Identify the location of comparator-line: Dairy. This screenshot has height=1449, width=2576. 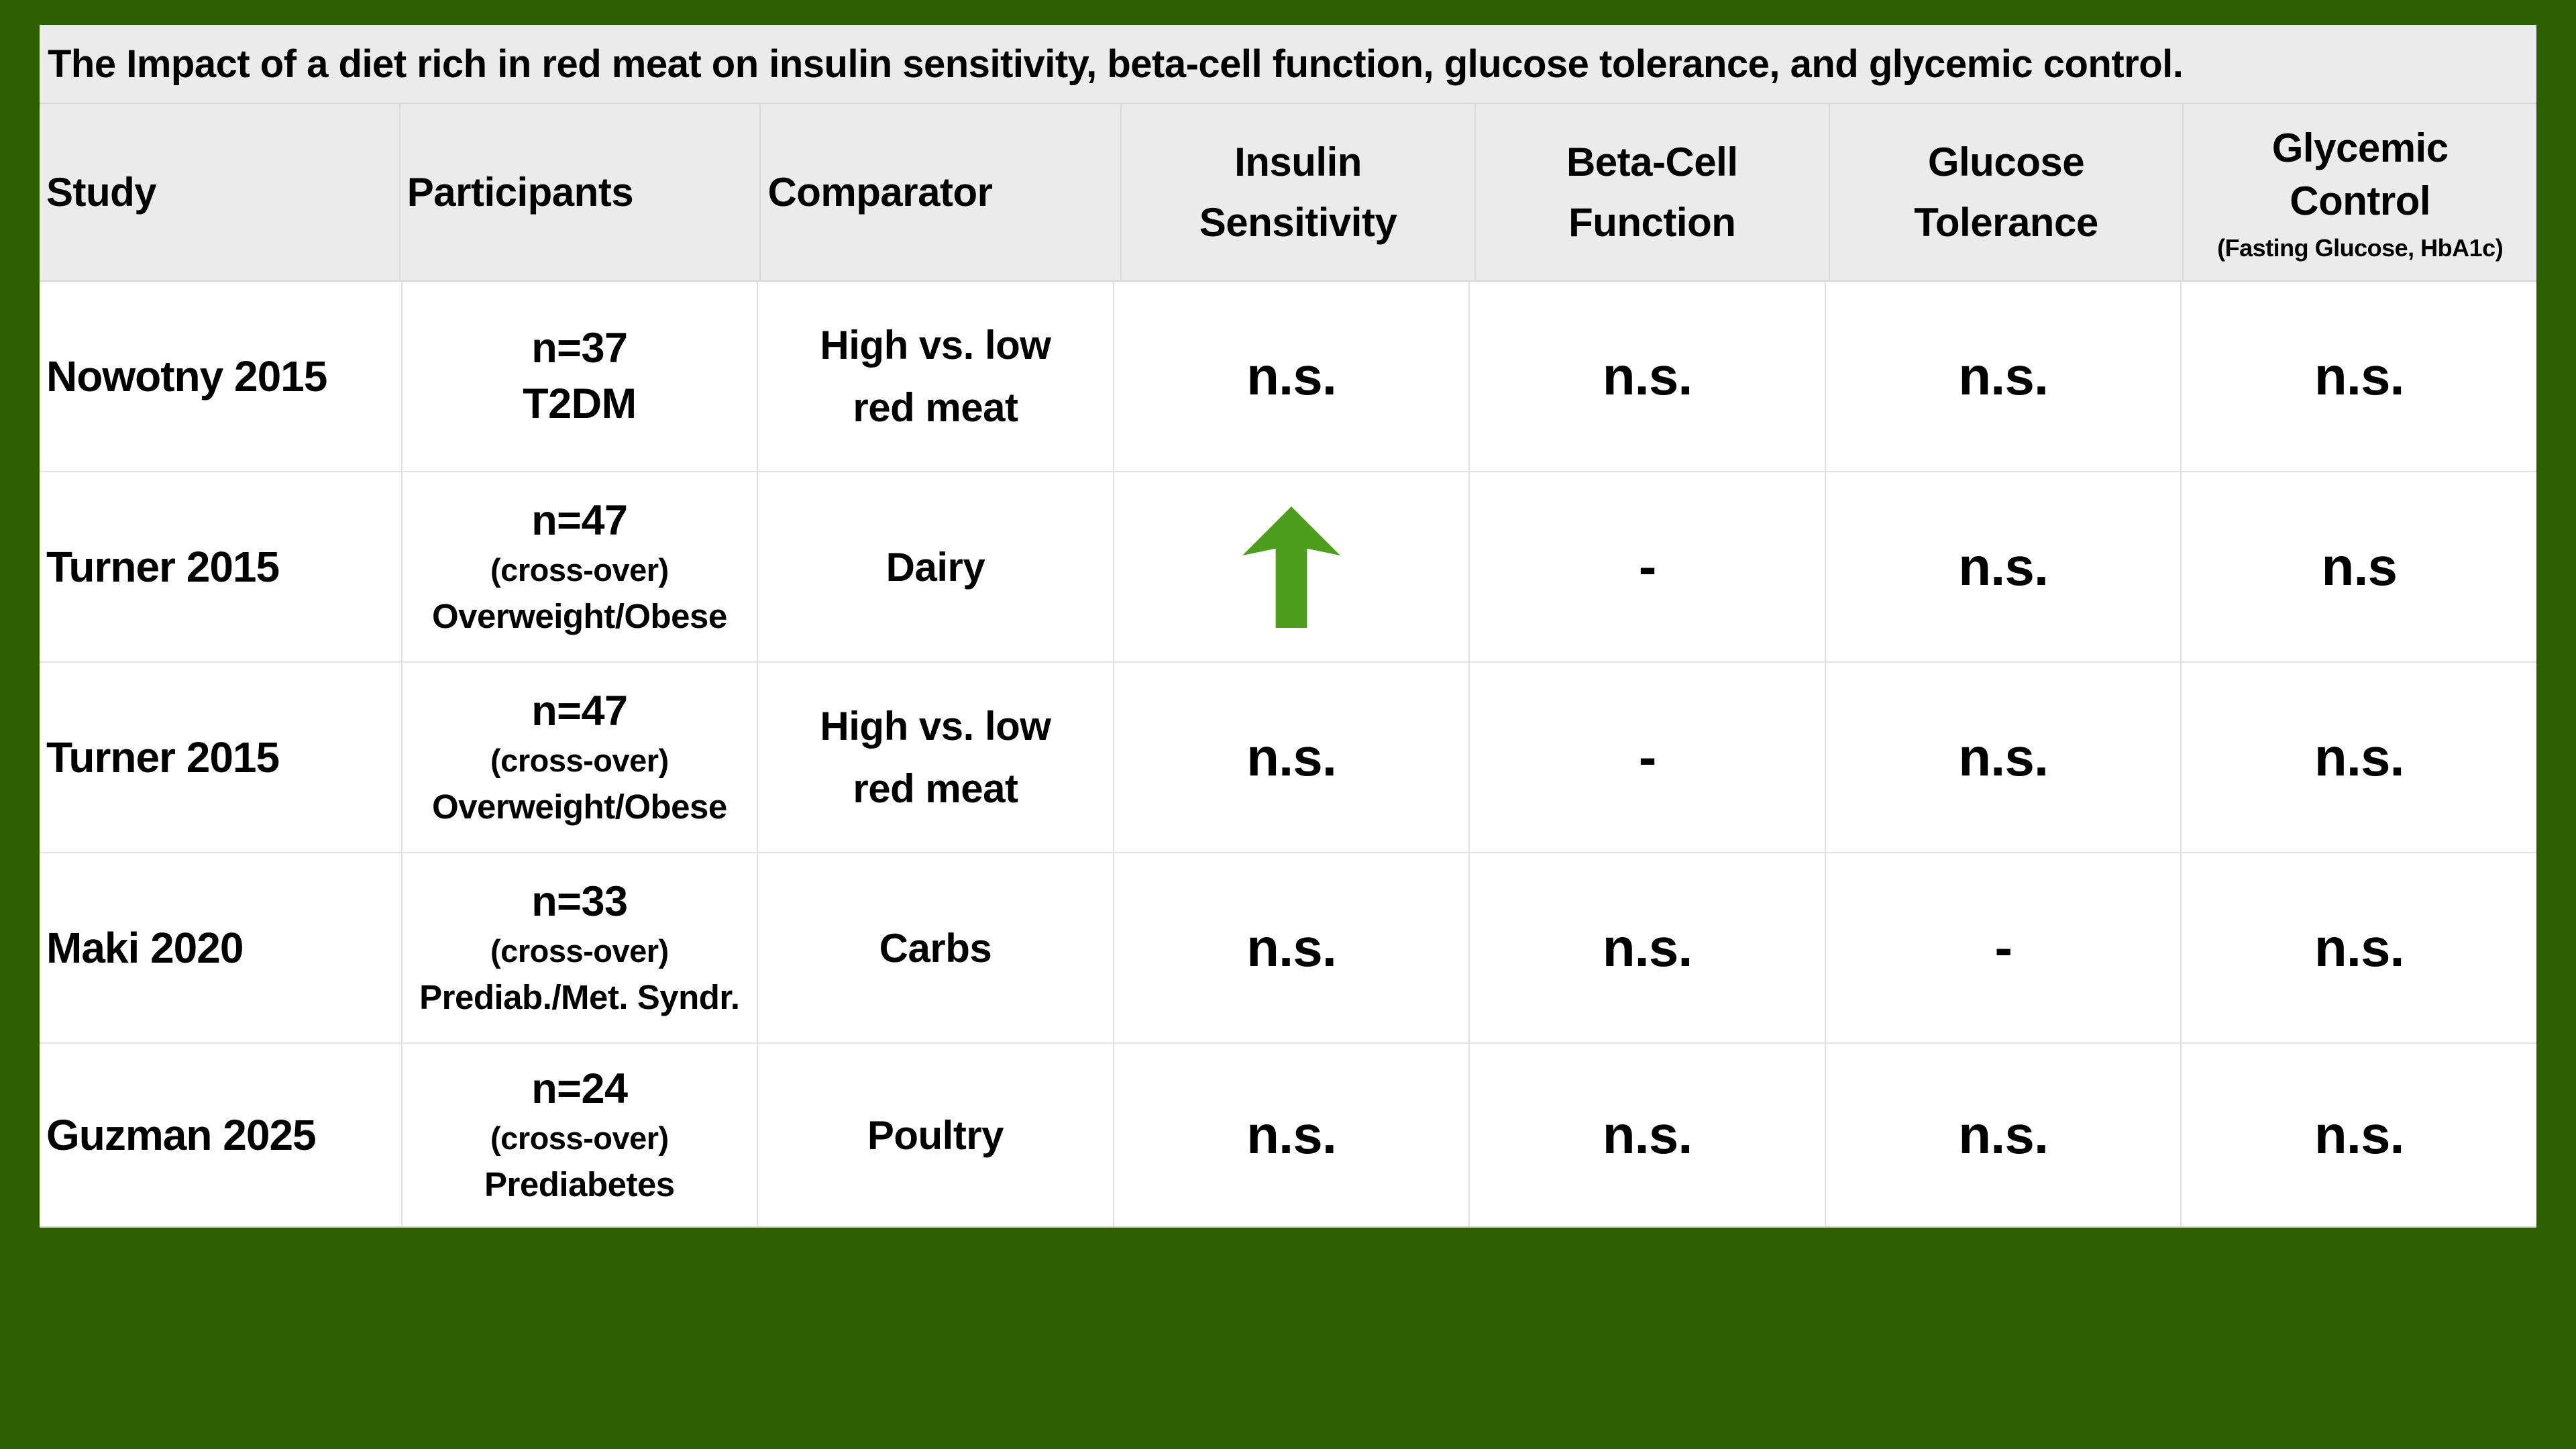
(935, 567).